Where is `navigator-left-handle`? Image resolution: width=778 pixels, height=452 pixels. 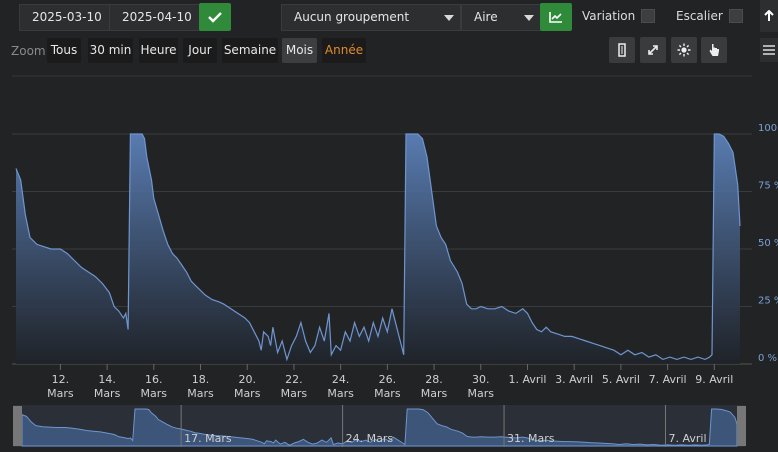
navigator-left-handle is located at coordinates (17, 426).